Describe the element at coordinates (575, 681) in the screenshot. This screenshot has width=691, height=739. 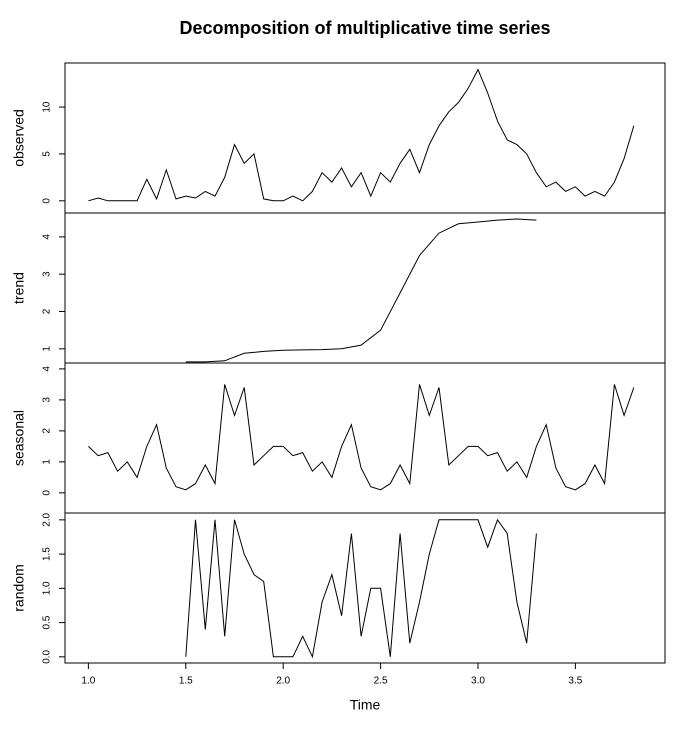
I see `x-tick-label: 3.5` at that location.